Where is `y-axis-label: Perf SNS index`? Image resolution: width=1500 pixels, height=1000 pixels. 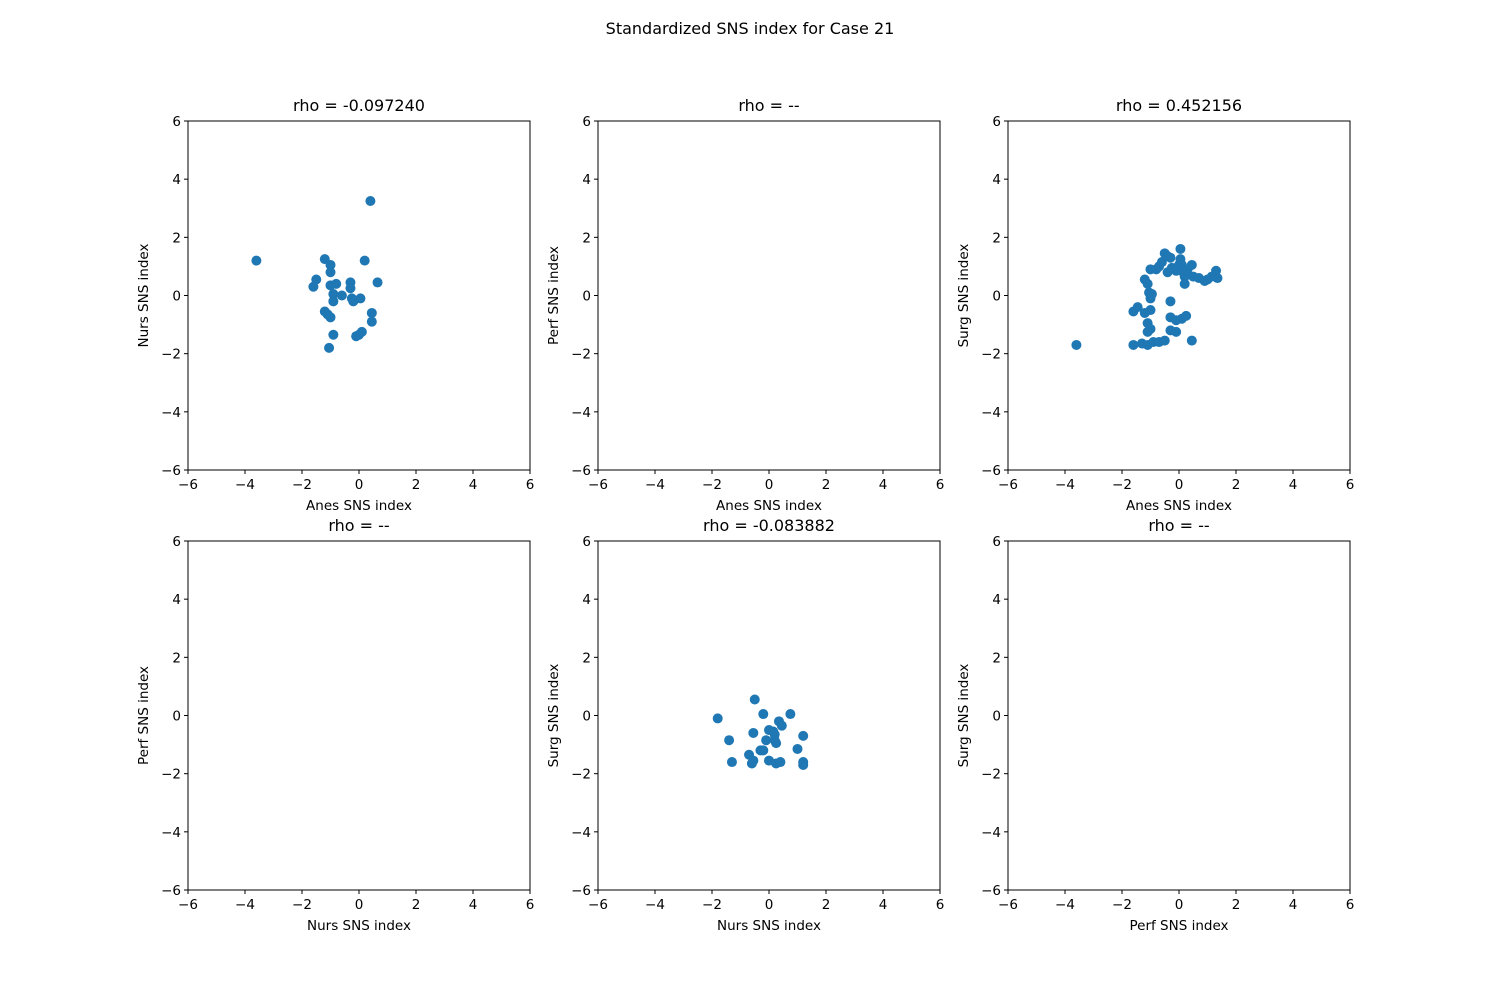 y-axis-label: Perf SNS index is located at coordinates (554, 295).